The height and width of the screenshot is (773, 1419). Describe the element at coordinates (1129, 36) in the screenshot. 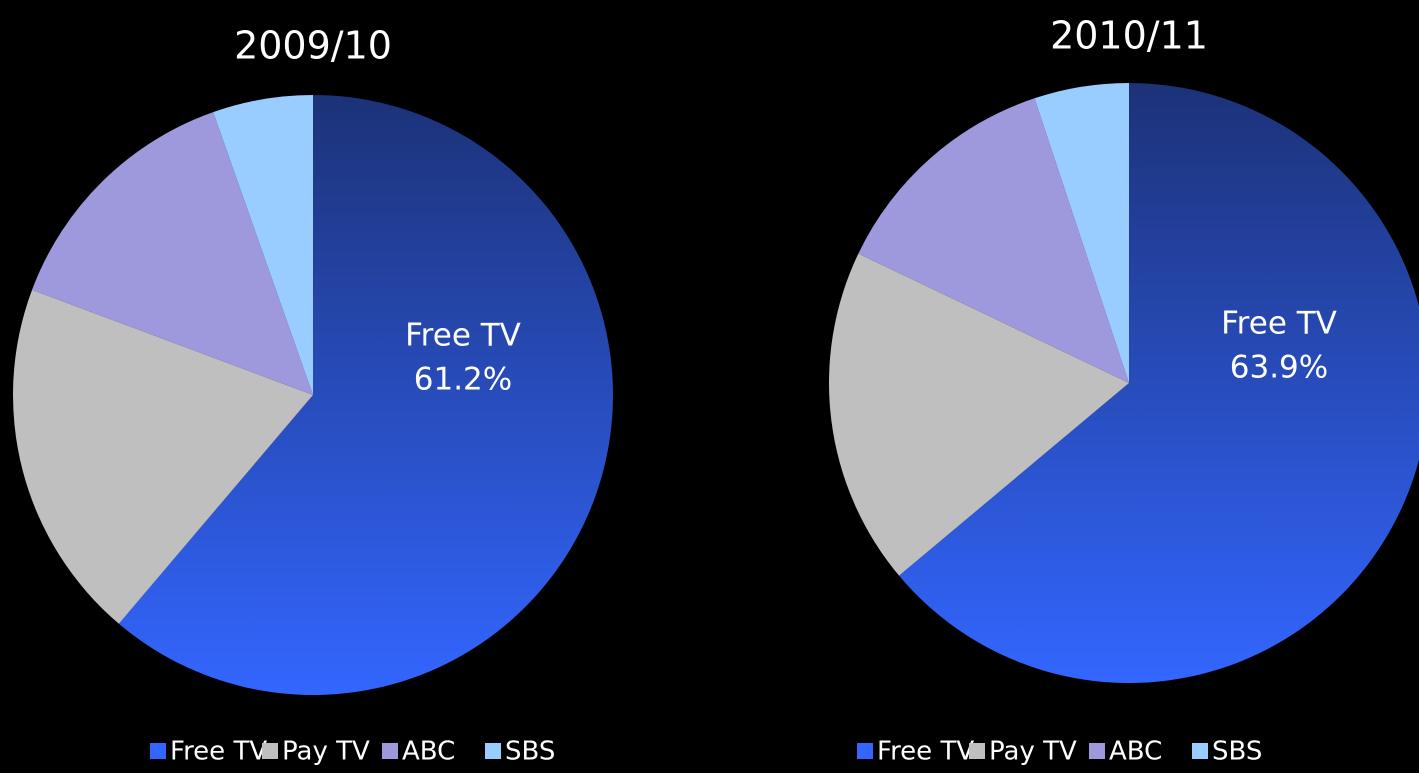

I see `chart-title: 2010/11` at that location.